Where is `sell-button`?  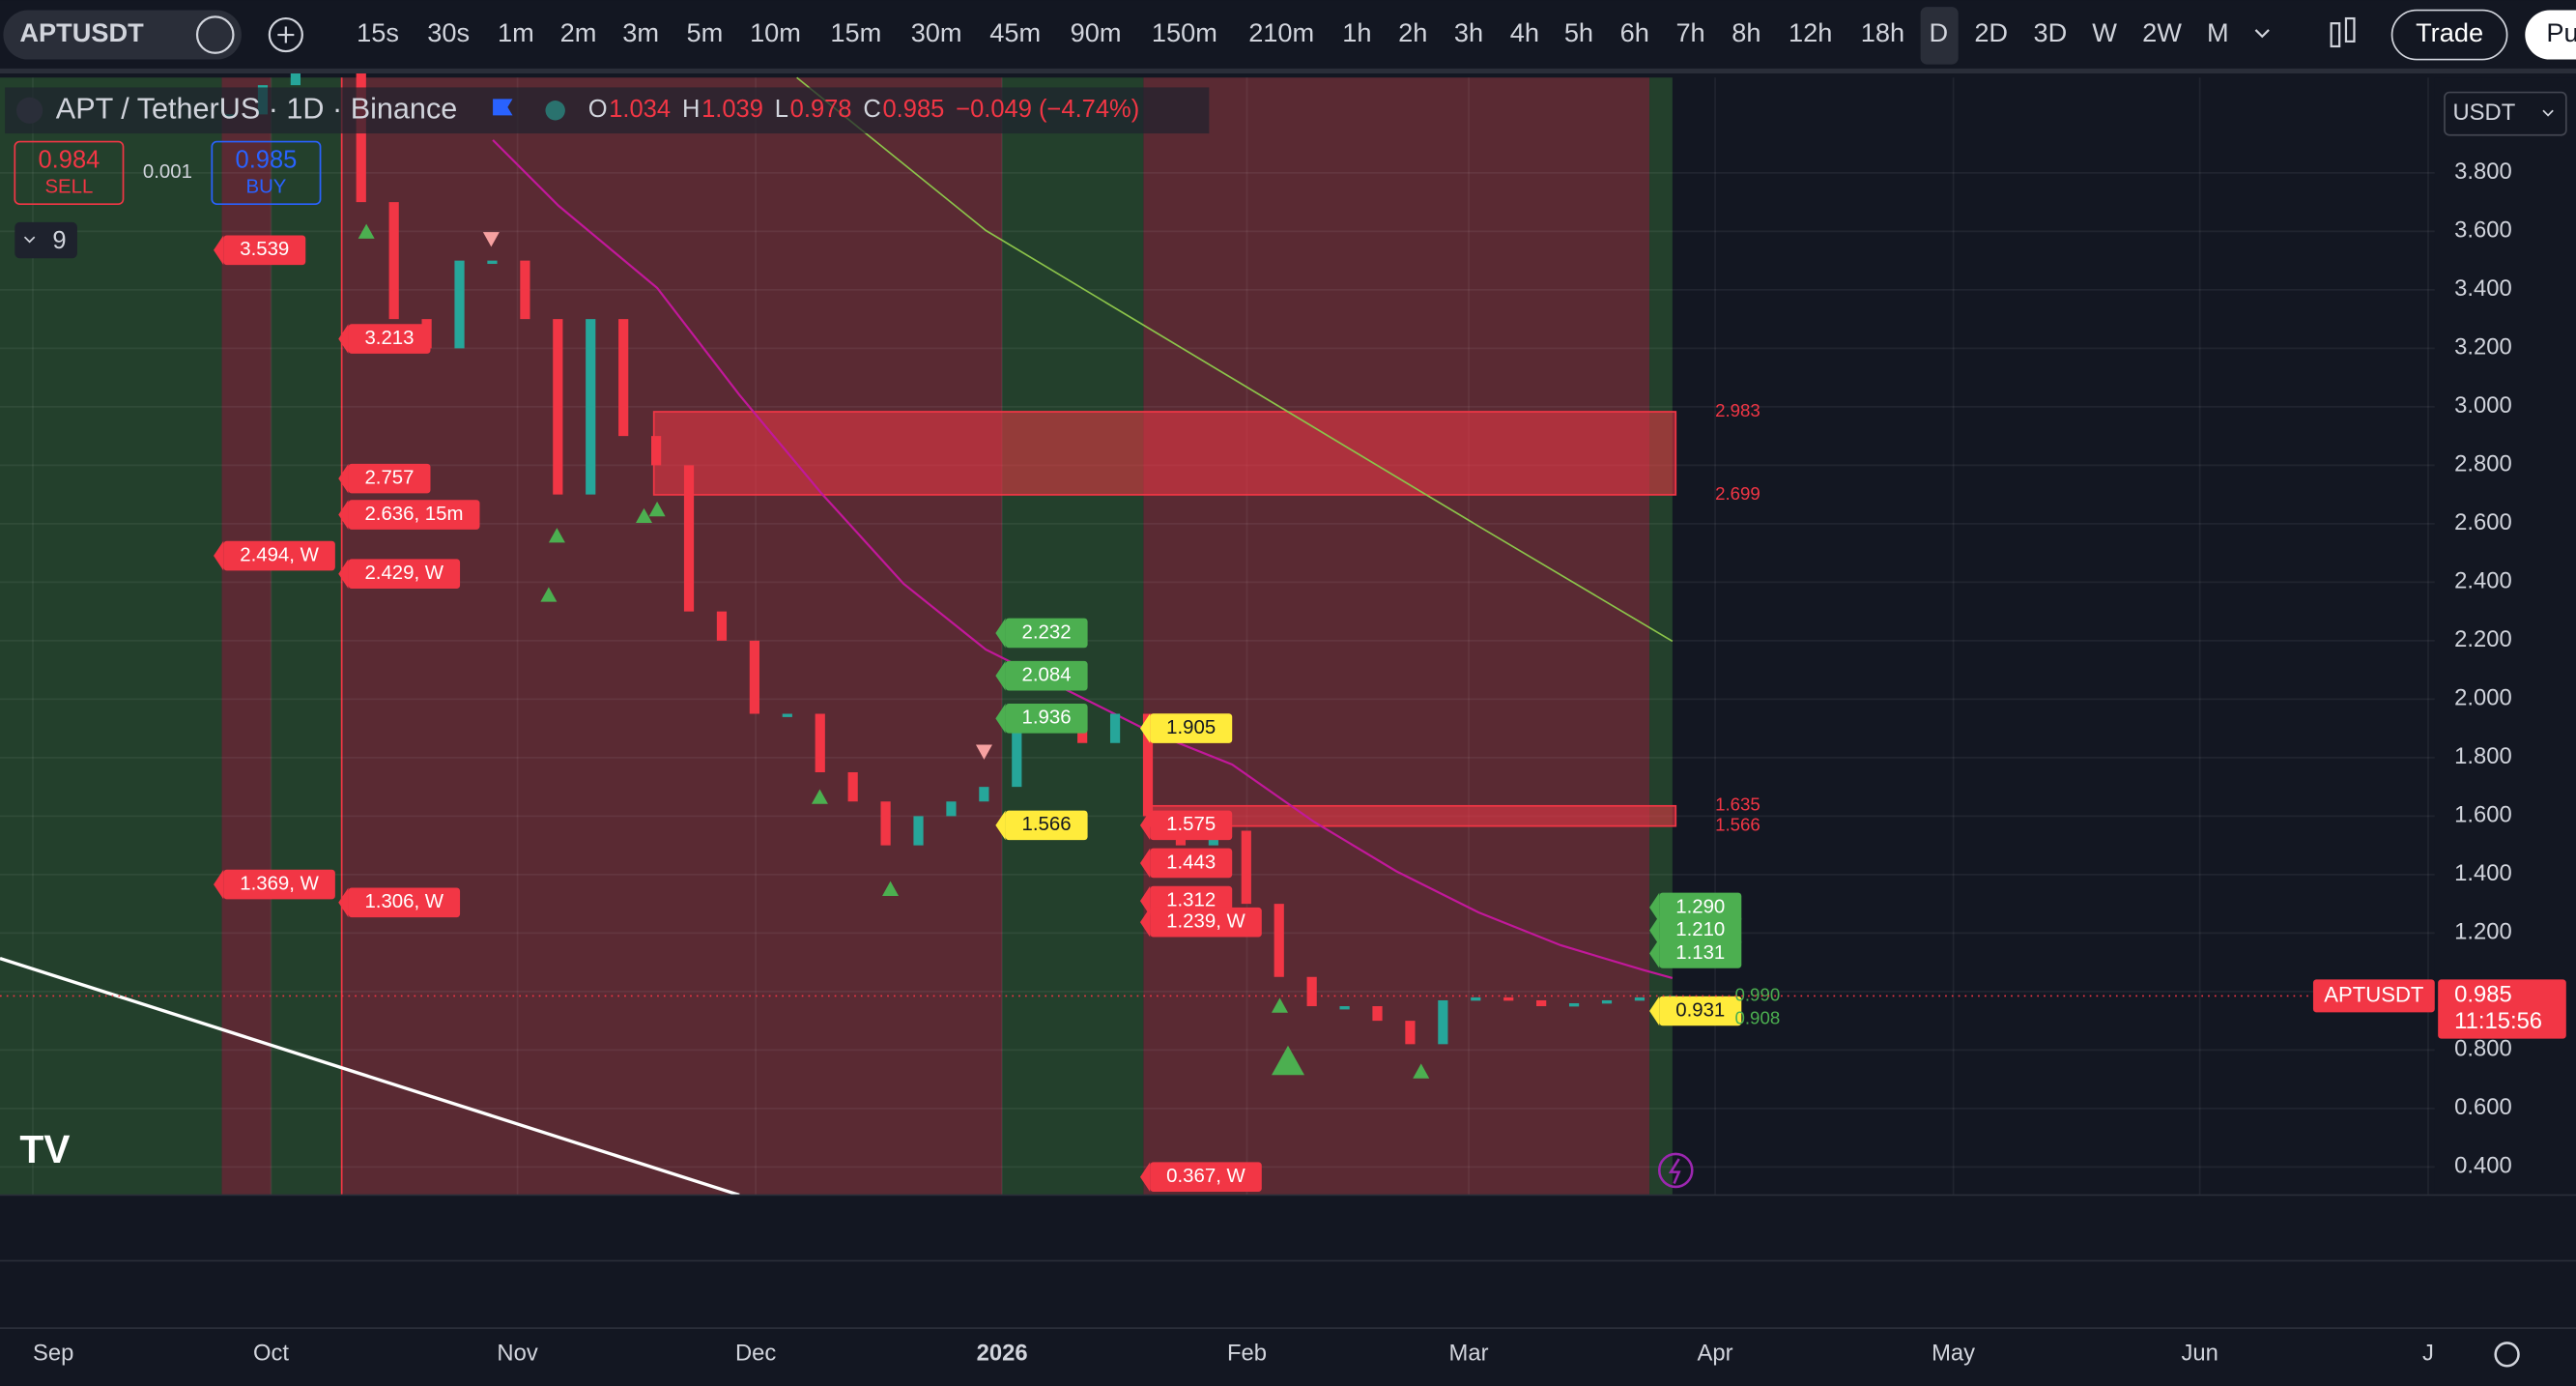 sell-button is located at coordinates (70, 173).